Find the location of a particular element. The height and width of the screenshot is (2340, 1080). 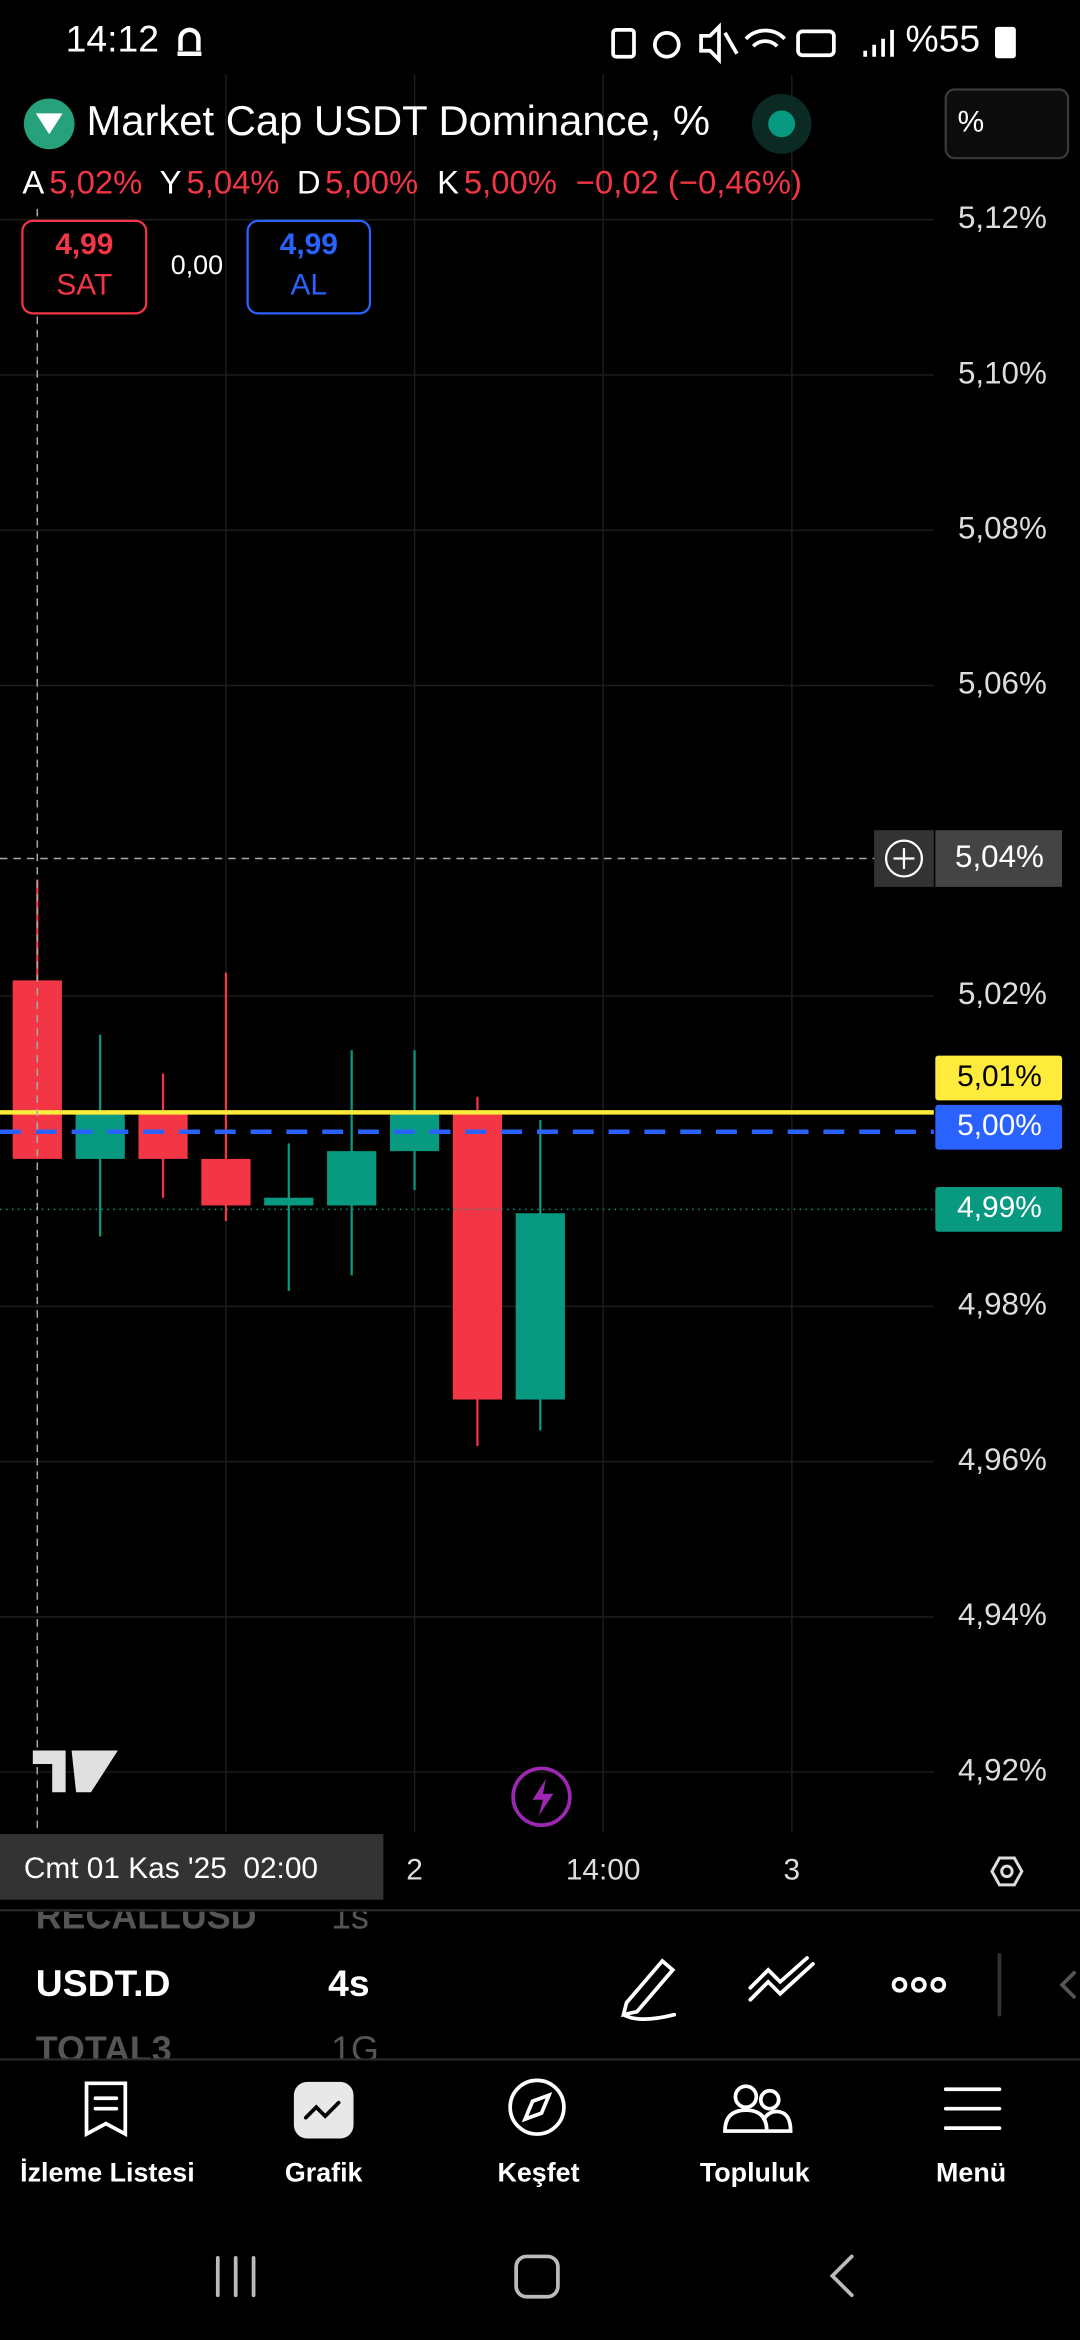

y-tick-label: 5,12% is located at coordinates (1002, 217).